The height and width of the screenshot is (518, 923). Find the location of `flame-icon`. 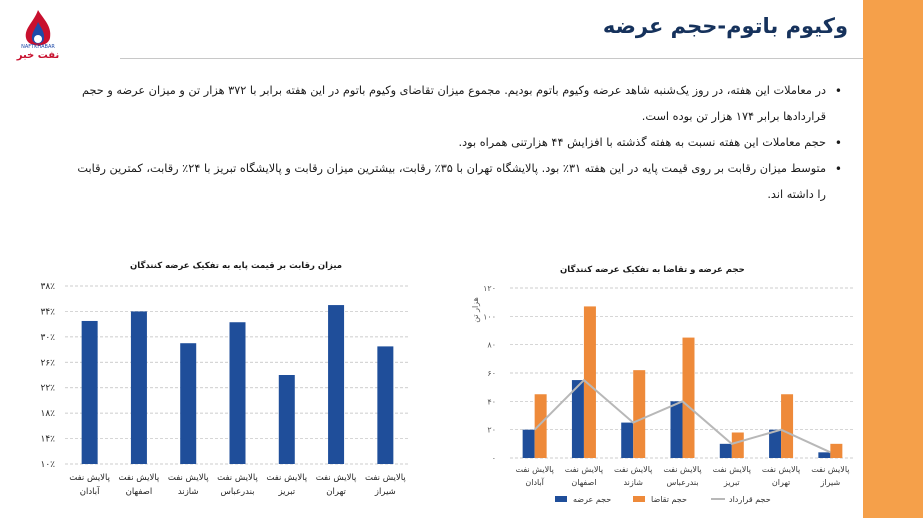

flame-icon is located at coordinates (38, 28).